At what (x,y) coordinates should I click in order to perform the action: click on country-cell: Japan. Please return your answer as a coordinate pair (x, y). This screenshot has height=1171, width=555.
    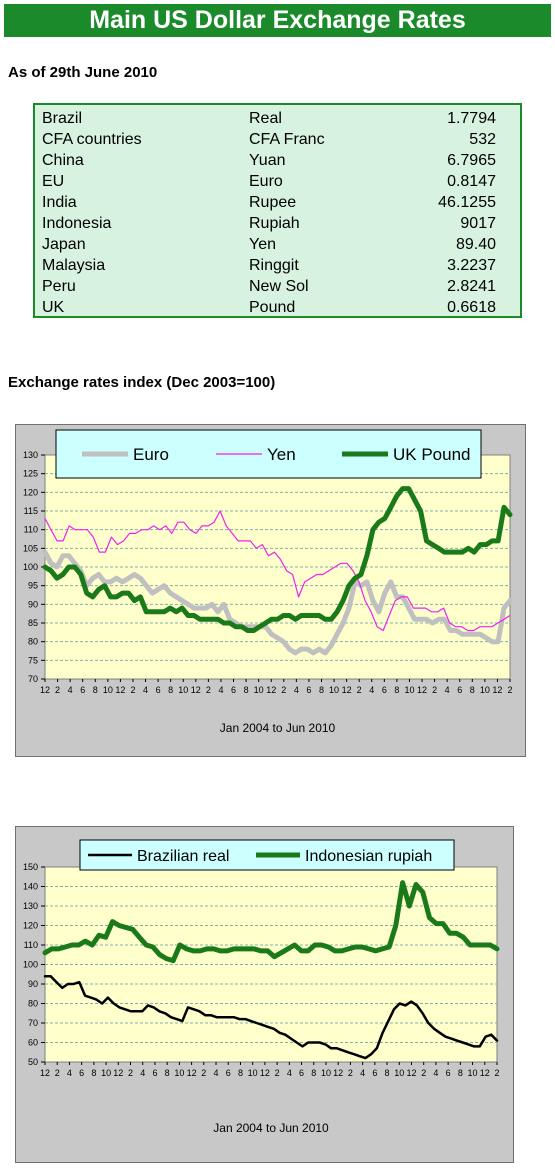
    Looking at the image, I should click on (64, 244).